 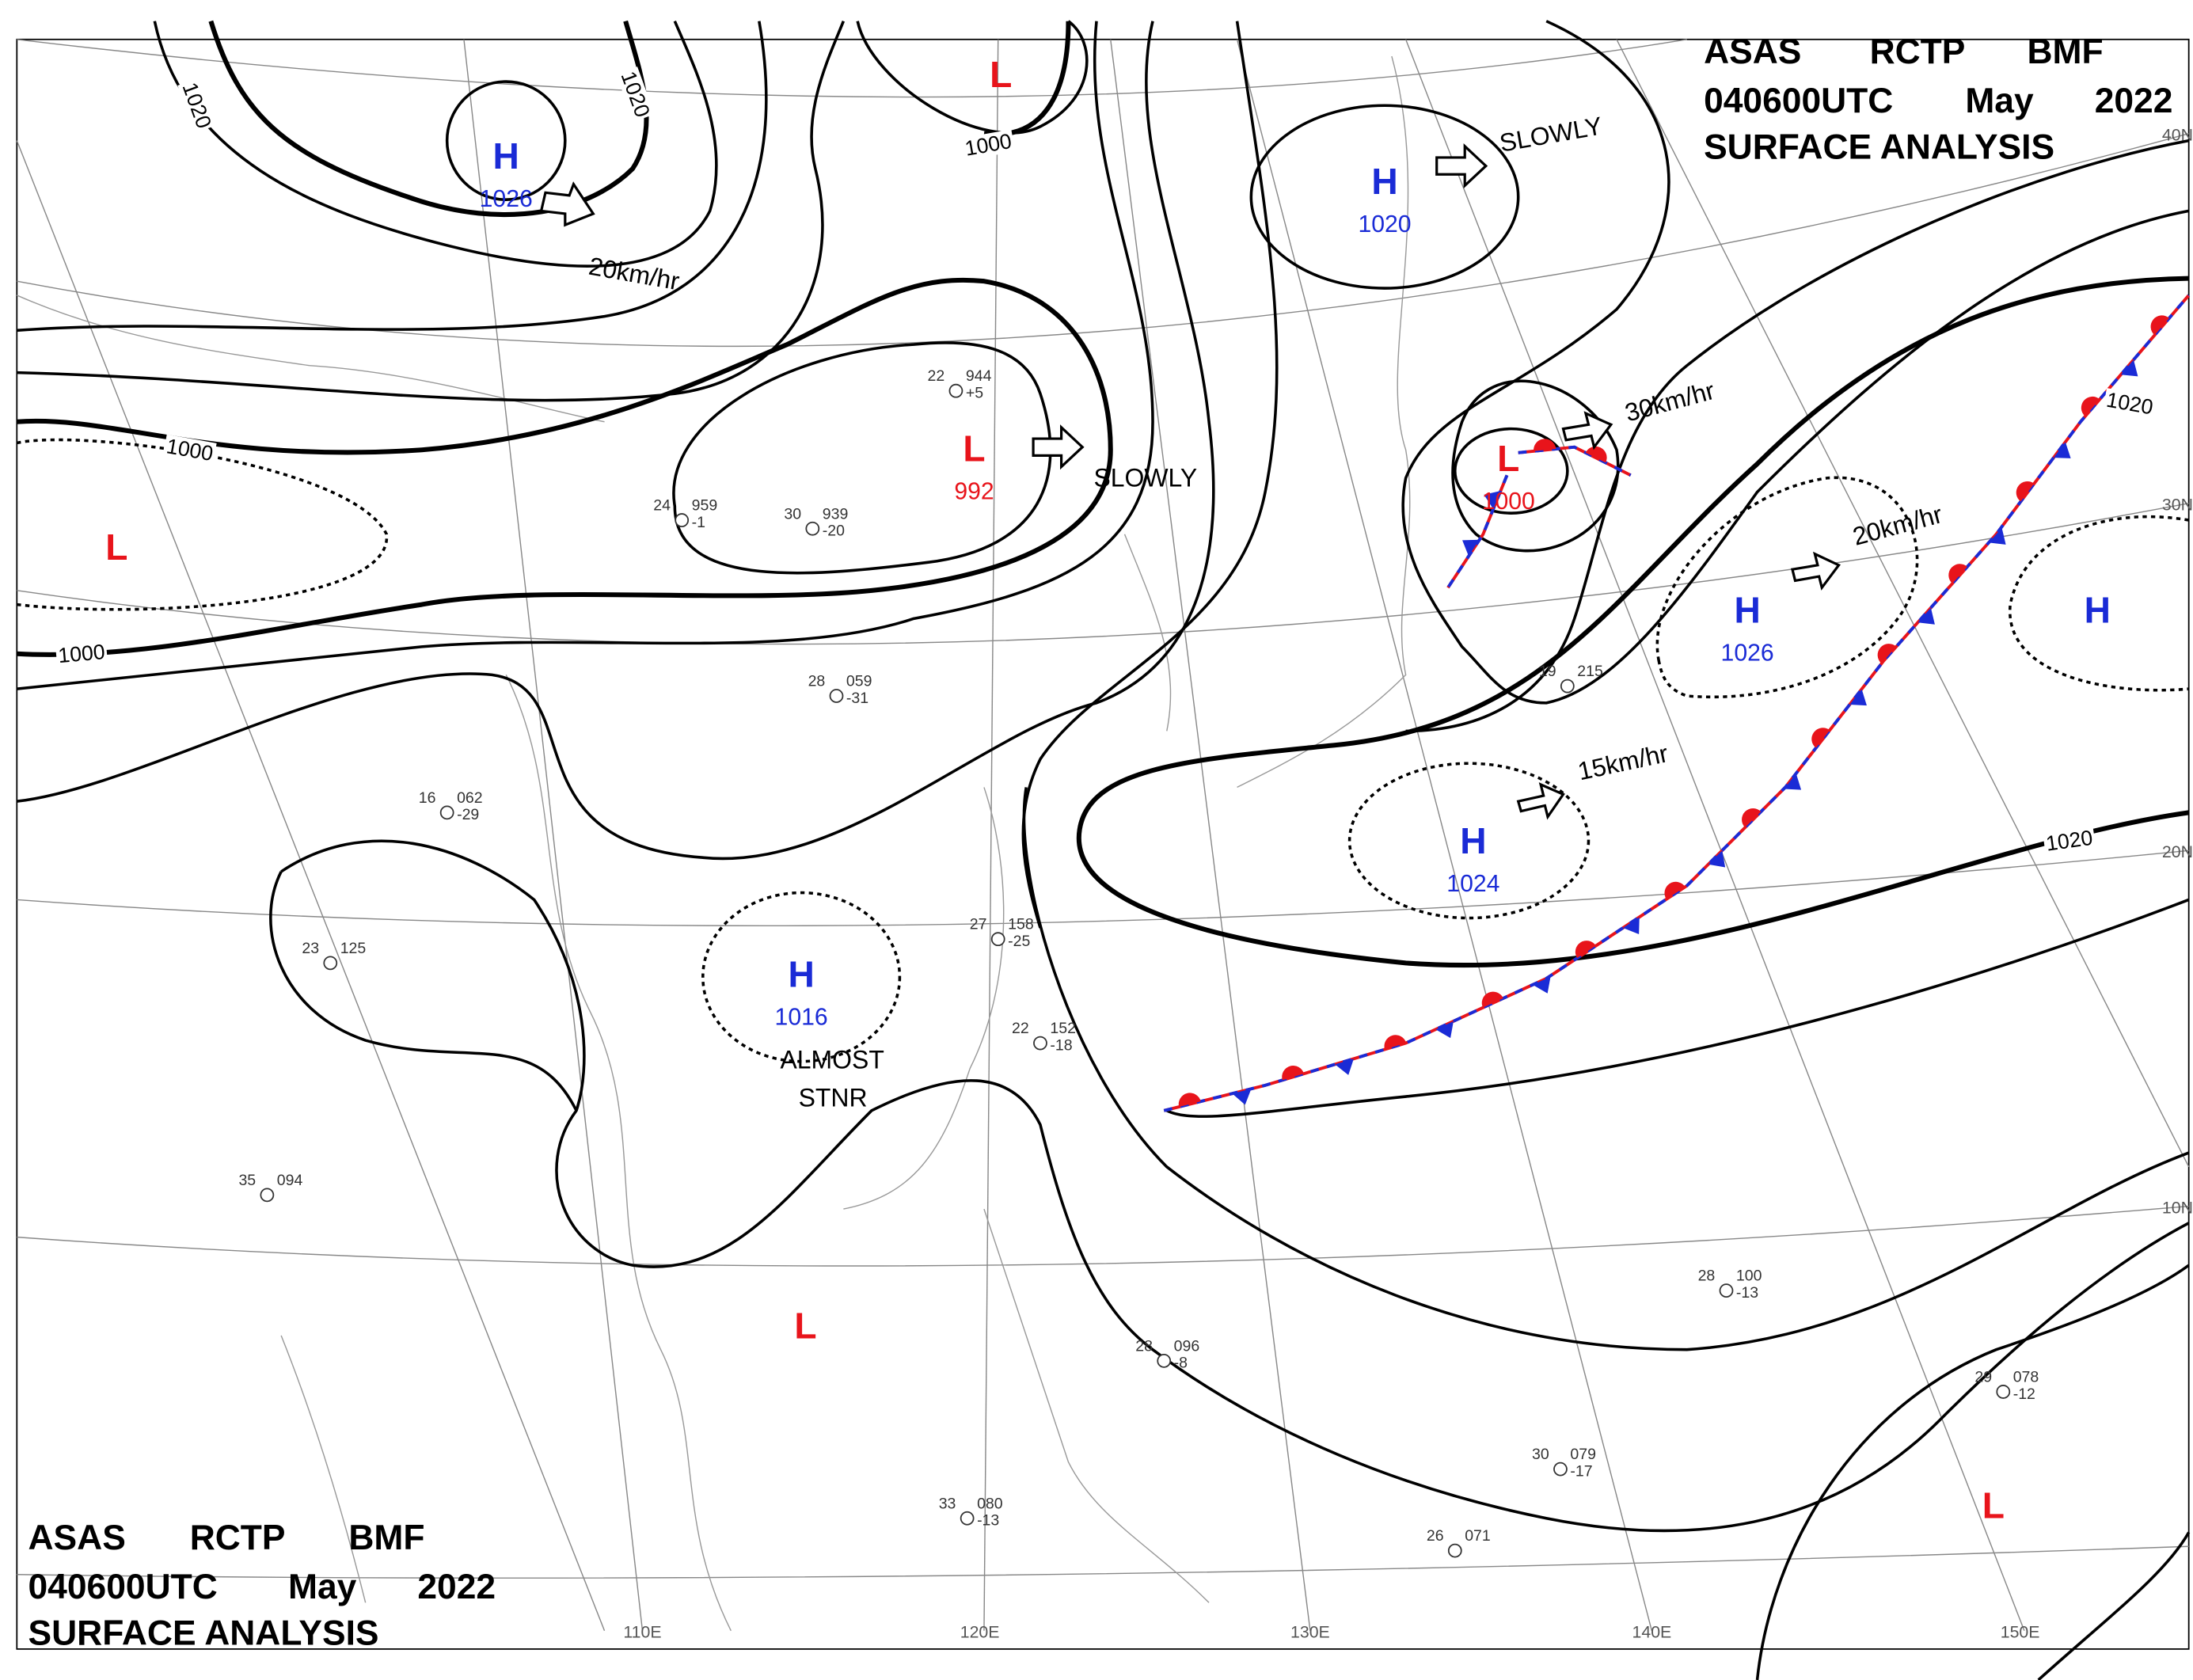 I want to click on station-pressure: 939, so click(x=836, y=514).